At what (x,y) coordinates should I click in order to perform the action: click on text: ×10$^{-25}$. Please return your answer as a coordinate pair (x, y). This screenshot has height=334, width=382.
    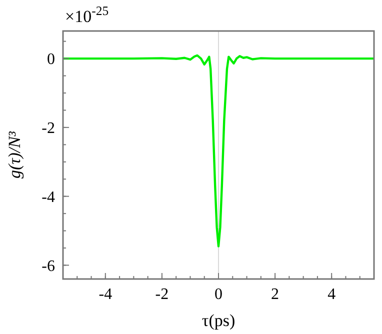
    Looking at the image, I should click on (87, 15).